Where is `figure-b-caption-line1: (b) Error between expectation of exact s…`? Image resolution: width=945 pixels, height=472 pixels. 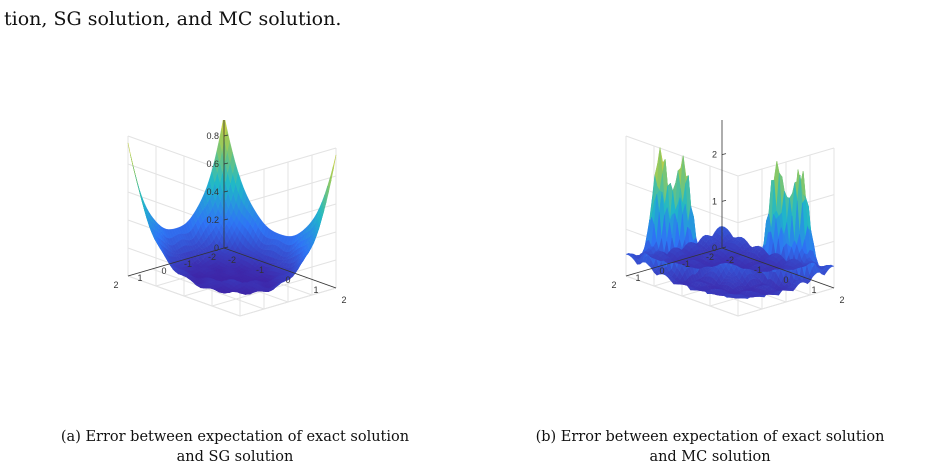
figure-b-caption-line1: (b) Error between expectation of exact s… is located at coordinates (710, 437).